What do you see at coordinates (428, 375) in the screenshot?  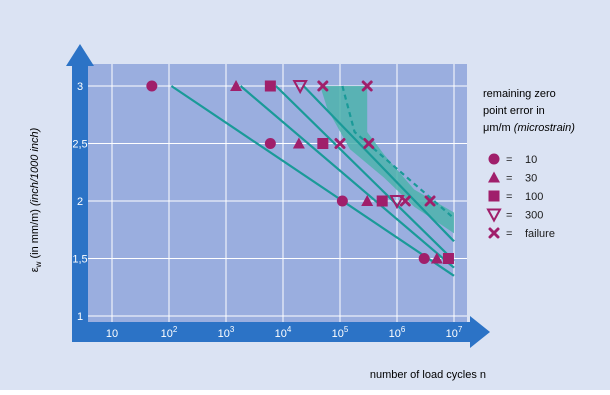 I see `x-axis-label: number of load cycles n` at bounding box center [428, 375].